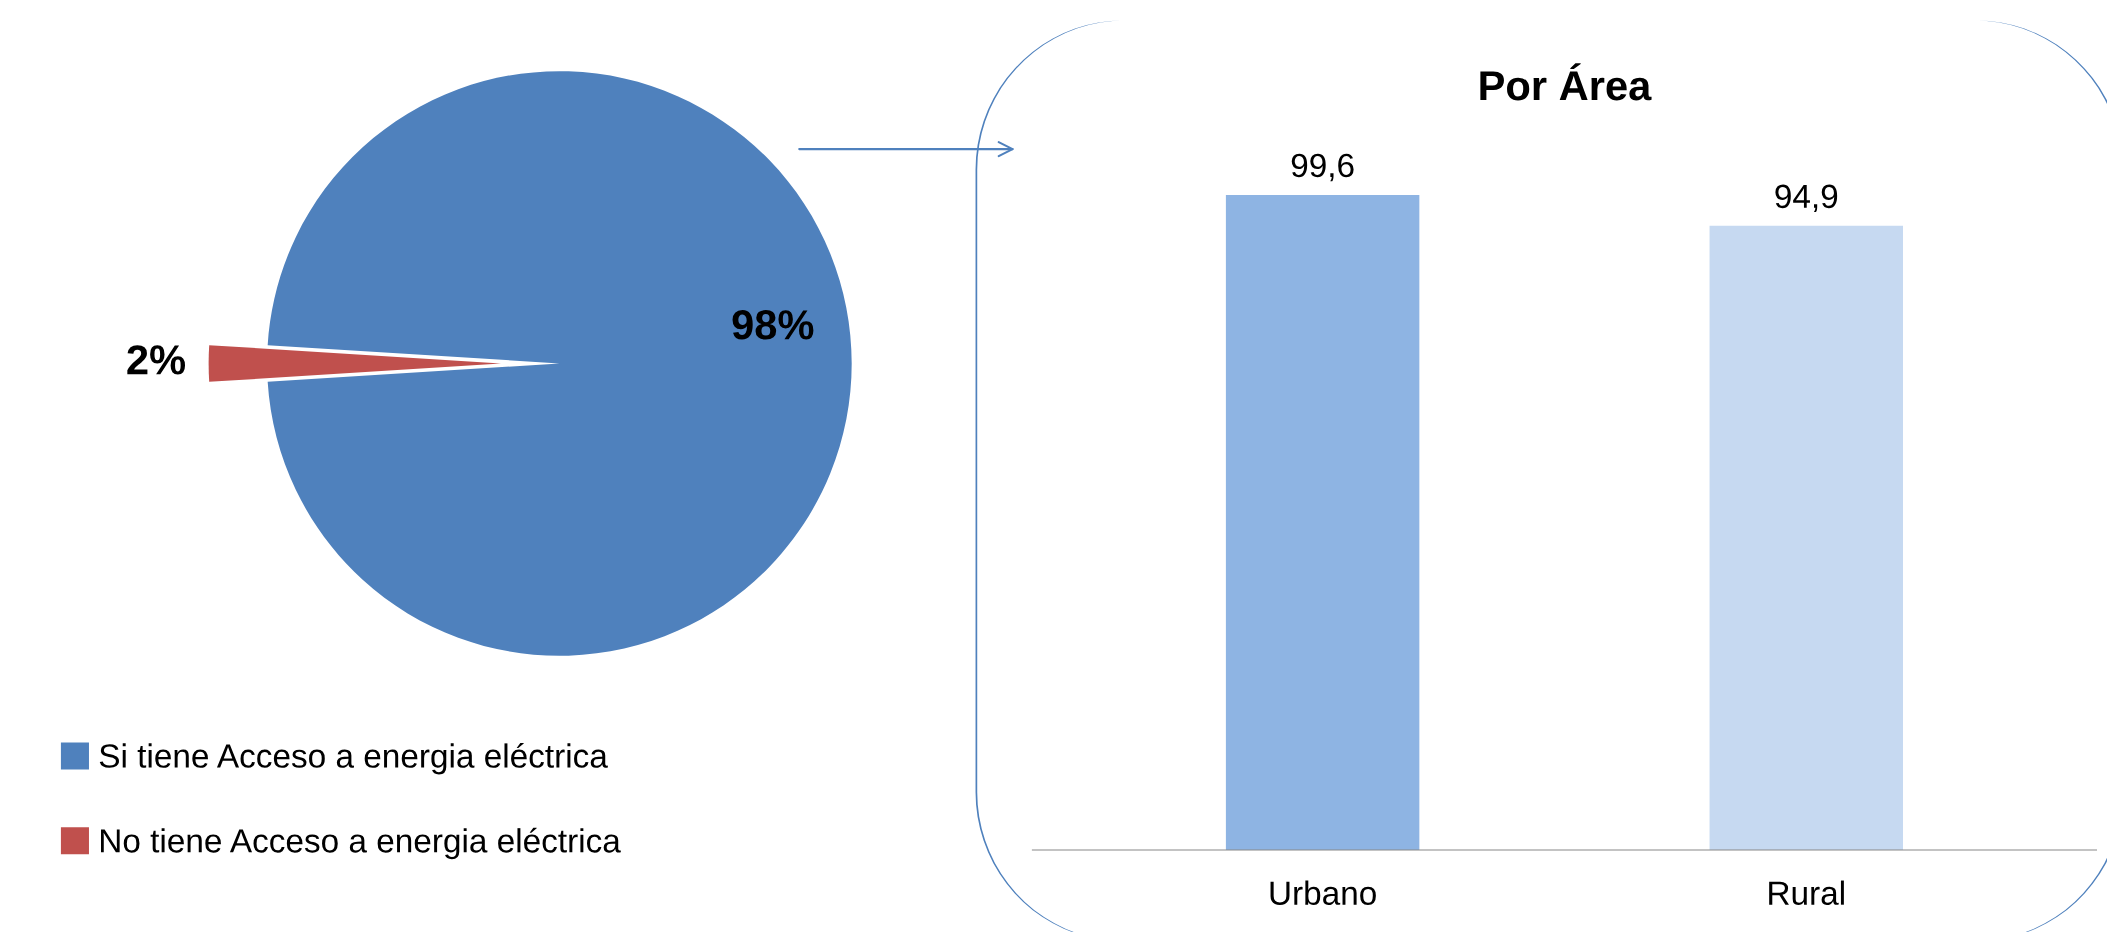 The height and width of the screenshot is (932, 2107). Describe the element at coordinates (1322, 167) in the screenshot. I see `data-label: 99,6` at that location.